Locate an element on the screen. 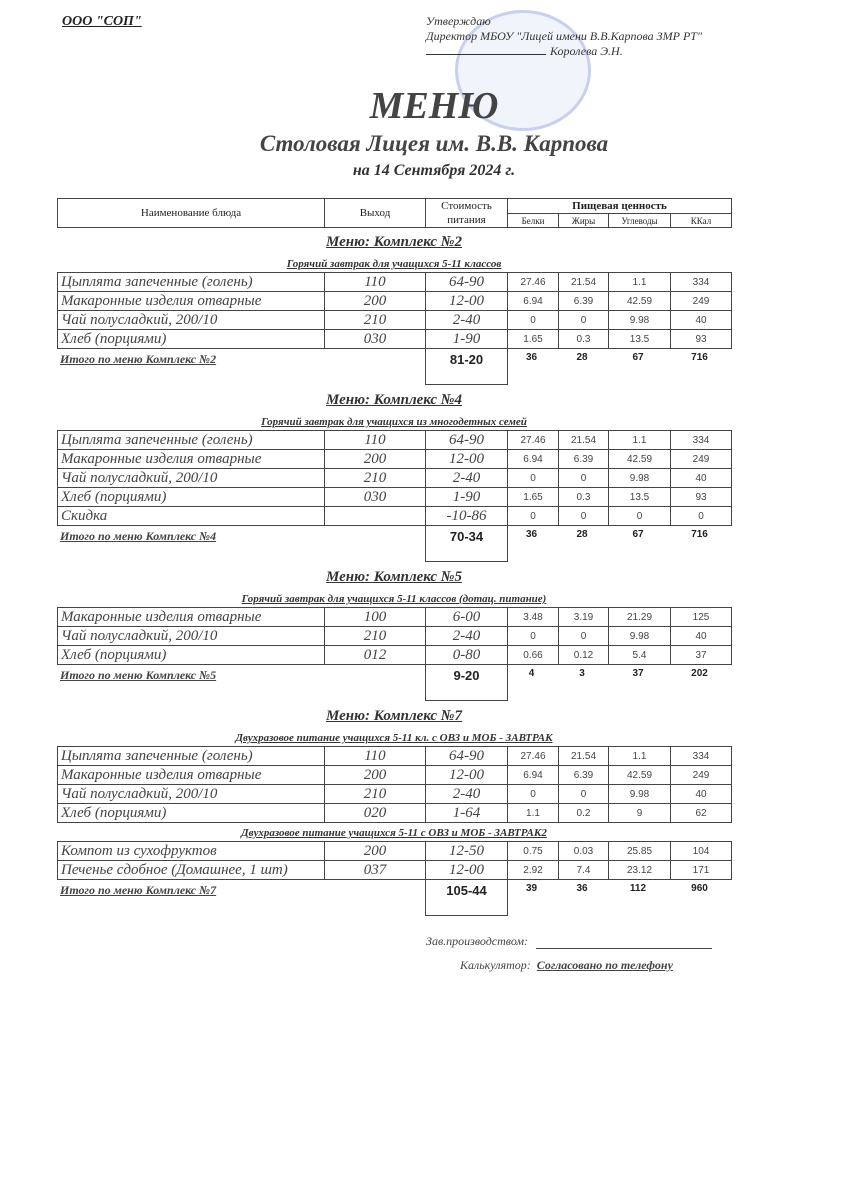 This screenshot has width=868, height=1200. total-kcal: 716 is located at coordinates (699, 357).